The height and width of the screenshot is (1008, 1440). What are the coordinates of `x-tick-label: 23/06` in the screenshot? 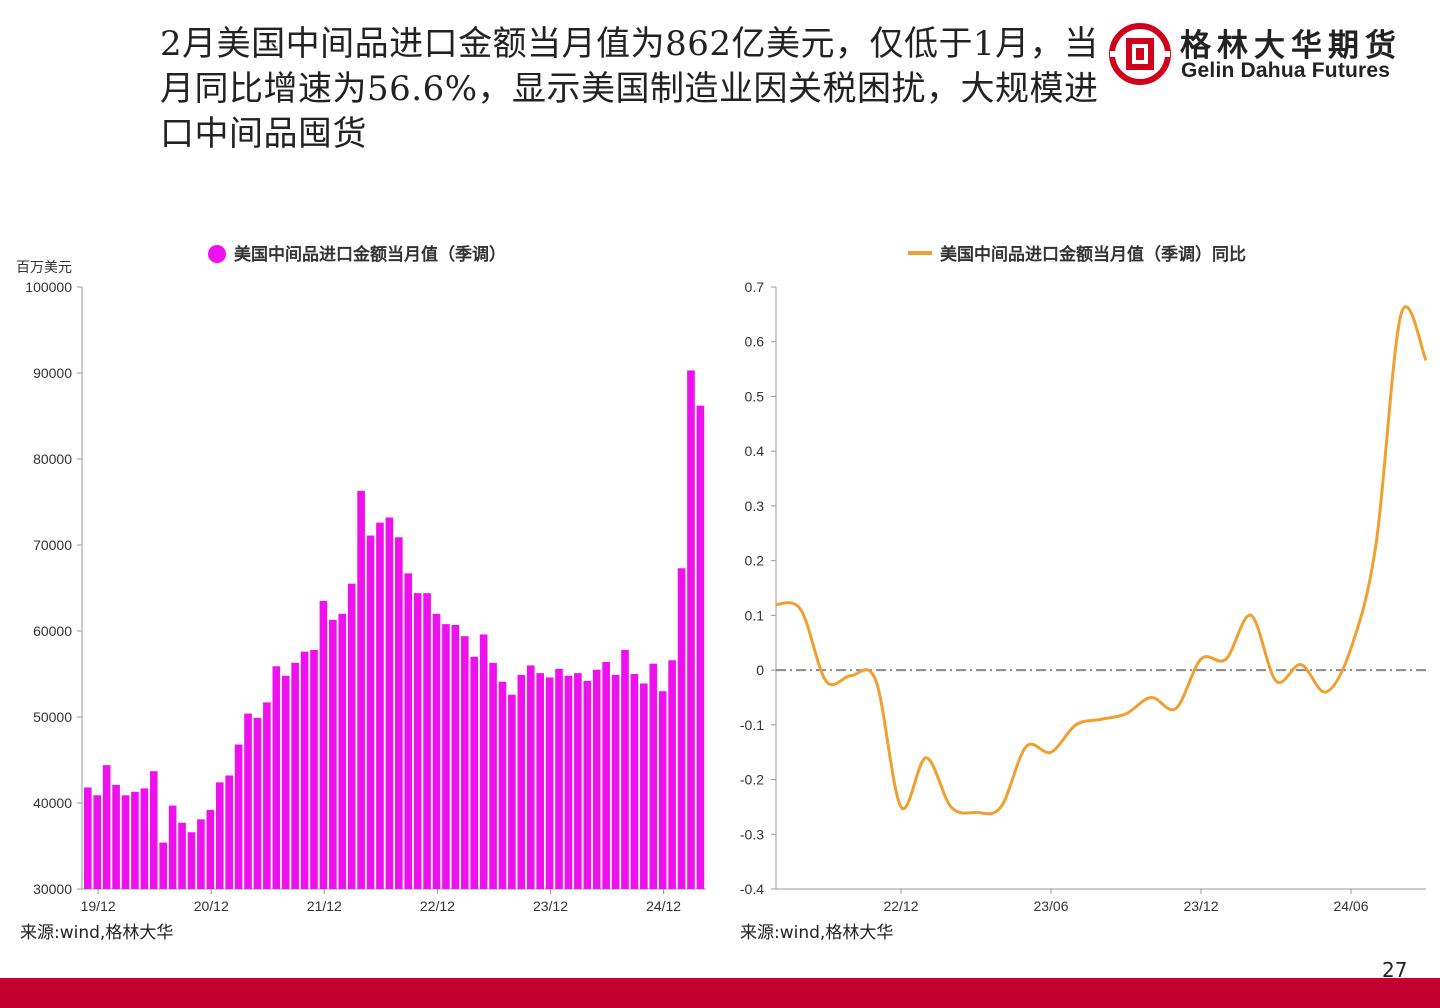 It's located at (1050, 906).